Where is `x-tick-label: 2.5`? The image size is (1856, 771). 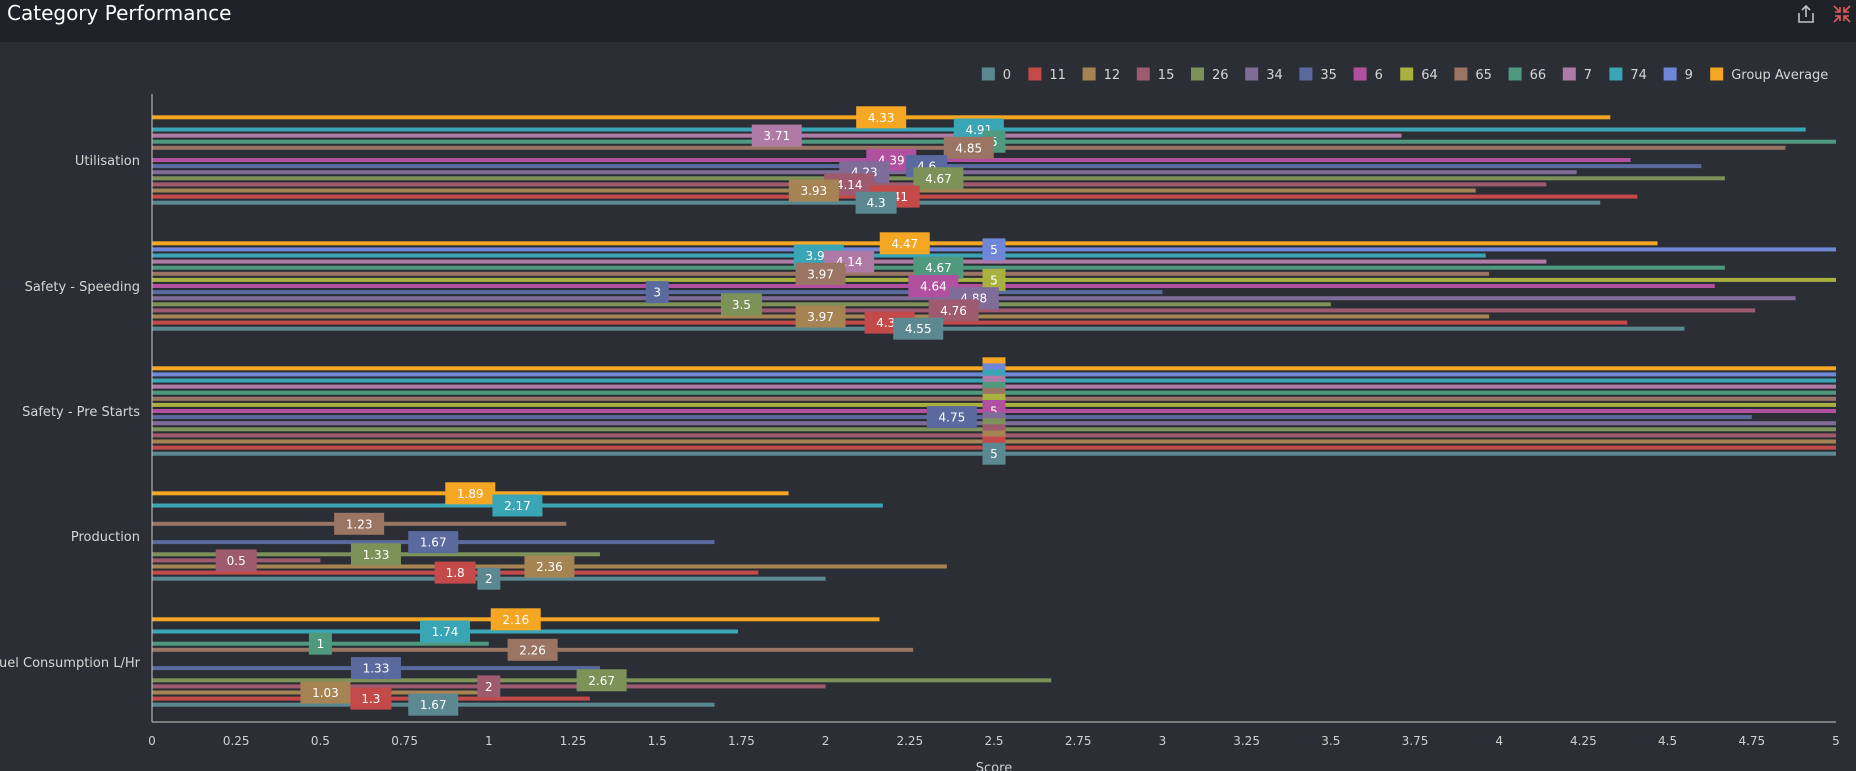
x-tick-label: 2.5 is located at coordinates (993, 741).